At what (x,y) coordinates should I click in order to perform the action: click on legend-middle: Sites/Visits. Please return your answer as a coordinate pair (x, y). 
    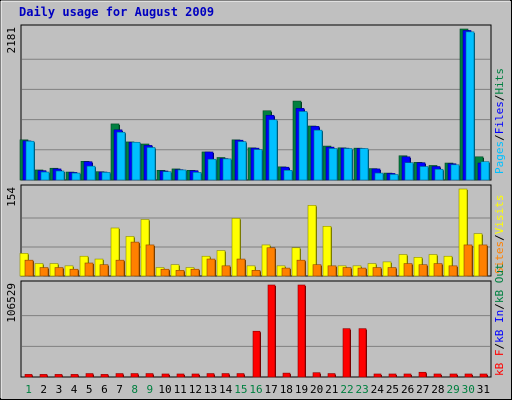
    Looking at the image, I should click on (499, 235).